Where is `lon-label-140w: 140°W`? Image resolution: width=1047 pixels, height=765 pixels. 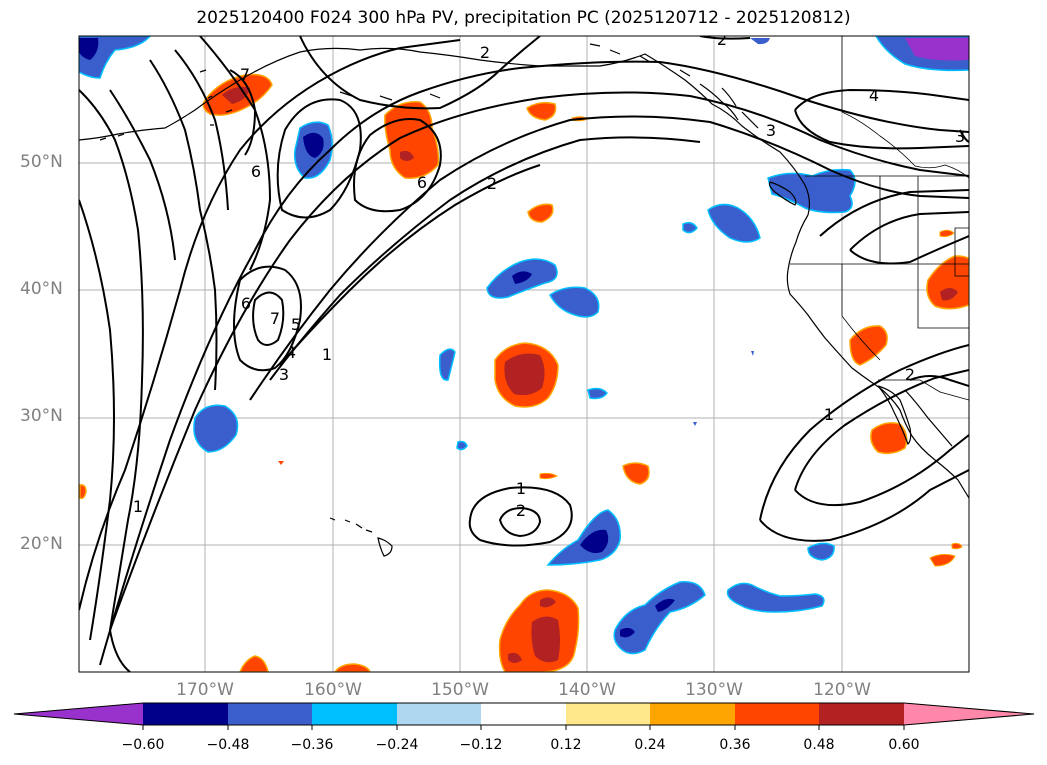
lon-label-140w: 140°W is located at coordinates (587, 690).